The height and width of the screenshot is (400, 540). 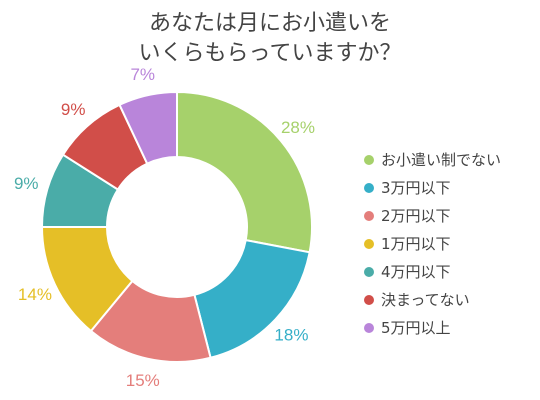 I want to click on chart-title-line-2: いくらもらっていますか？, so click(x=270, y=53).